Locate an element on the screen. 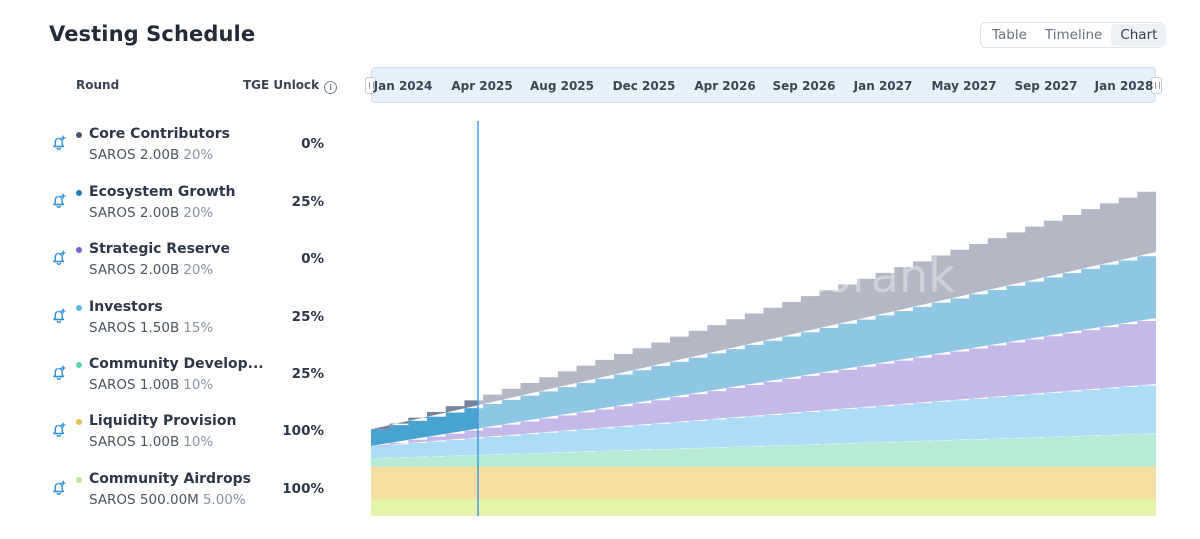 The height and width of the screenshot is (539, 1200). range-end-handle is located at coordinates (1156, 85).